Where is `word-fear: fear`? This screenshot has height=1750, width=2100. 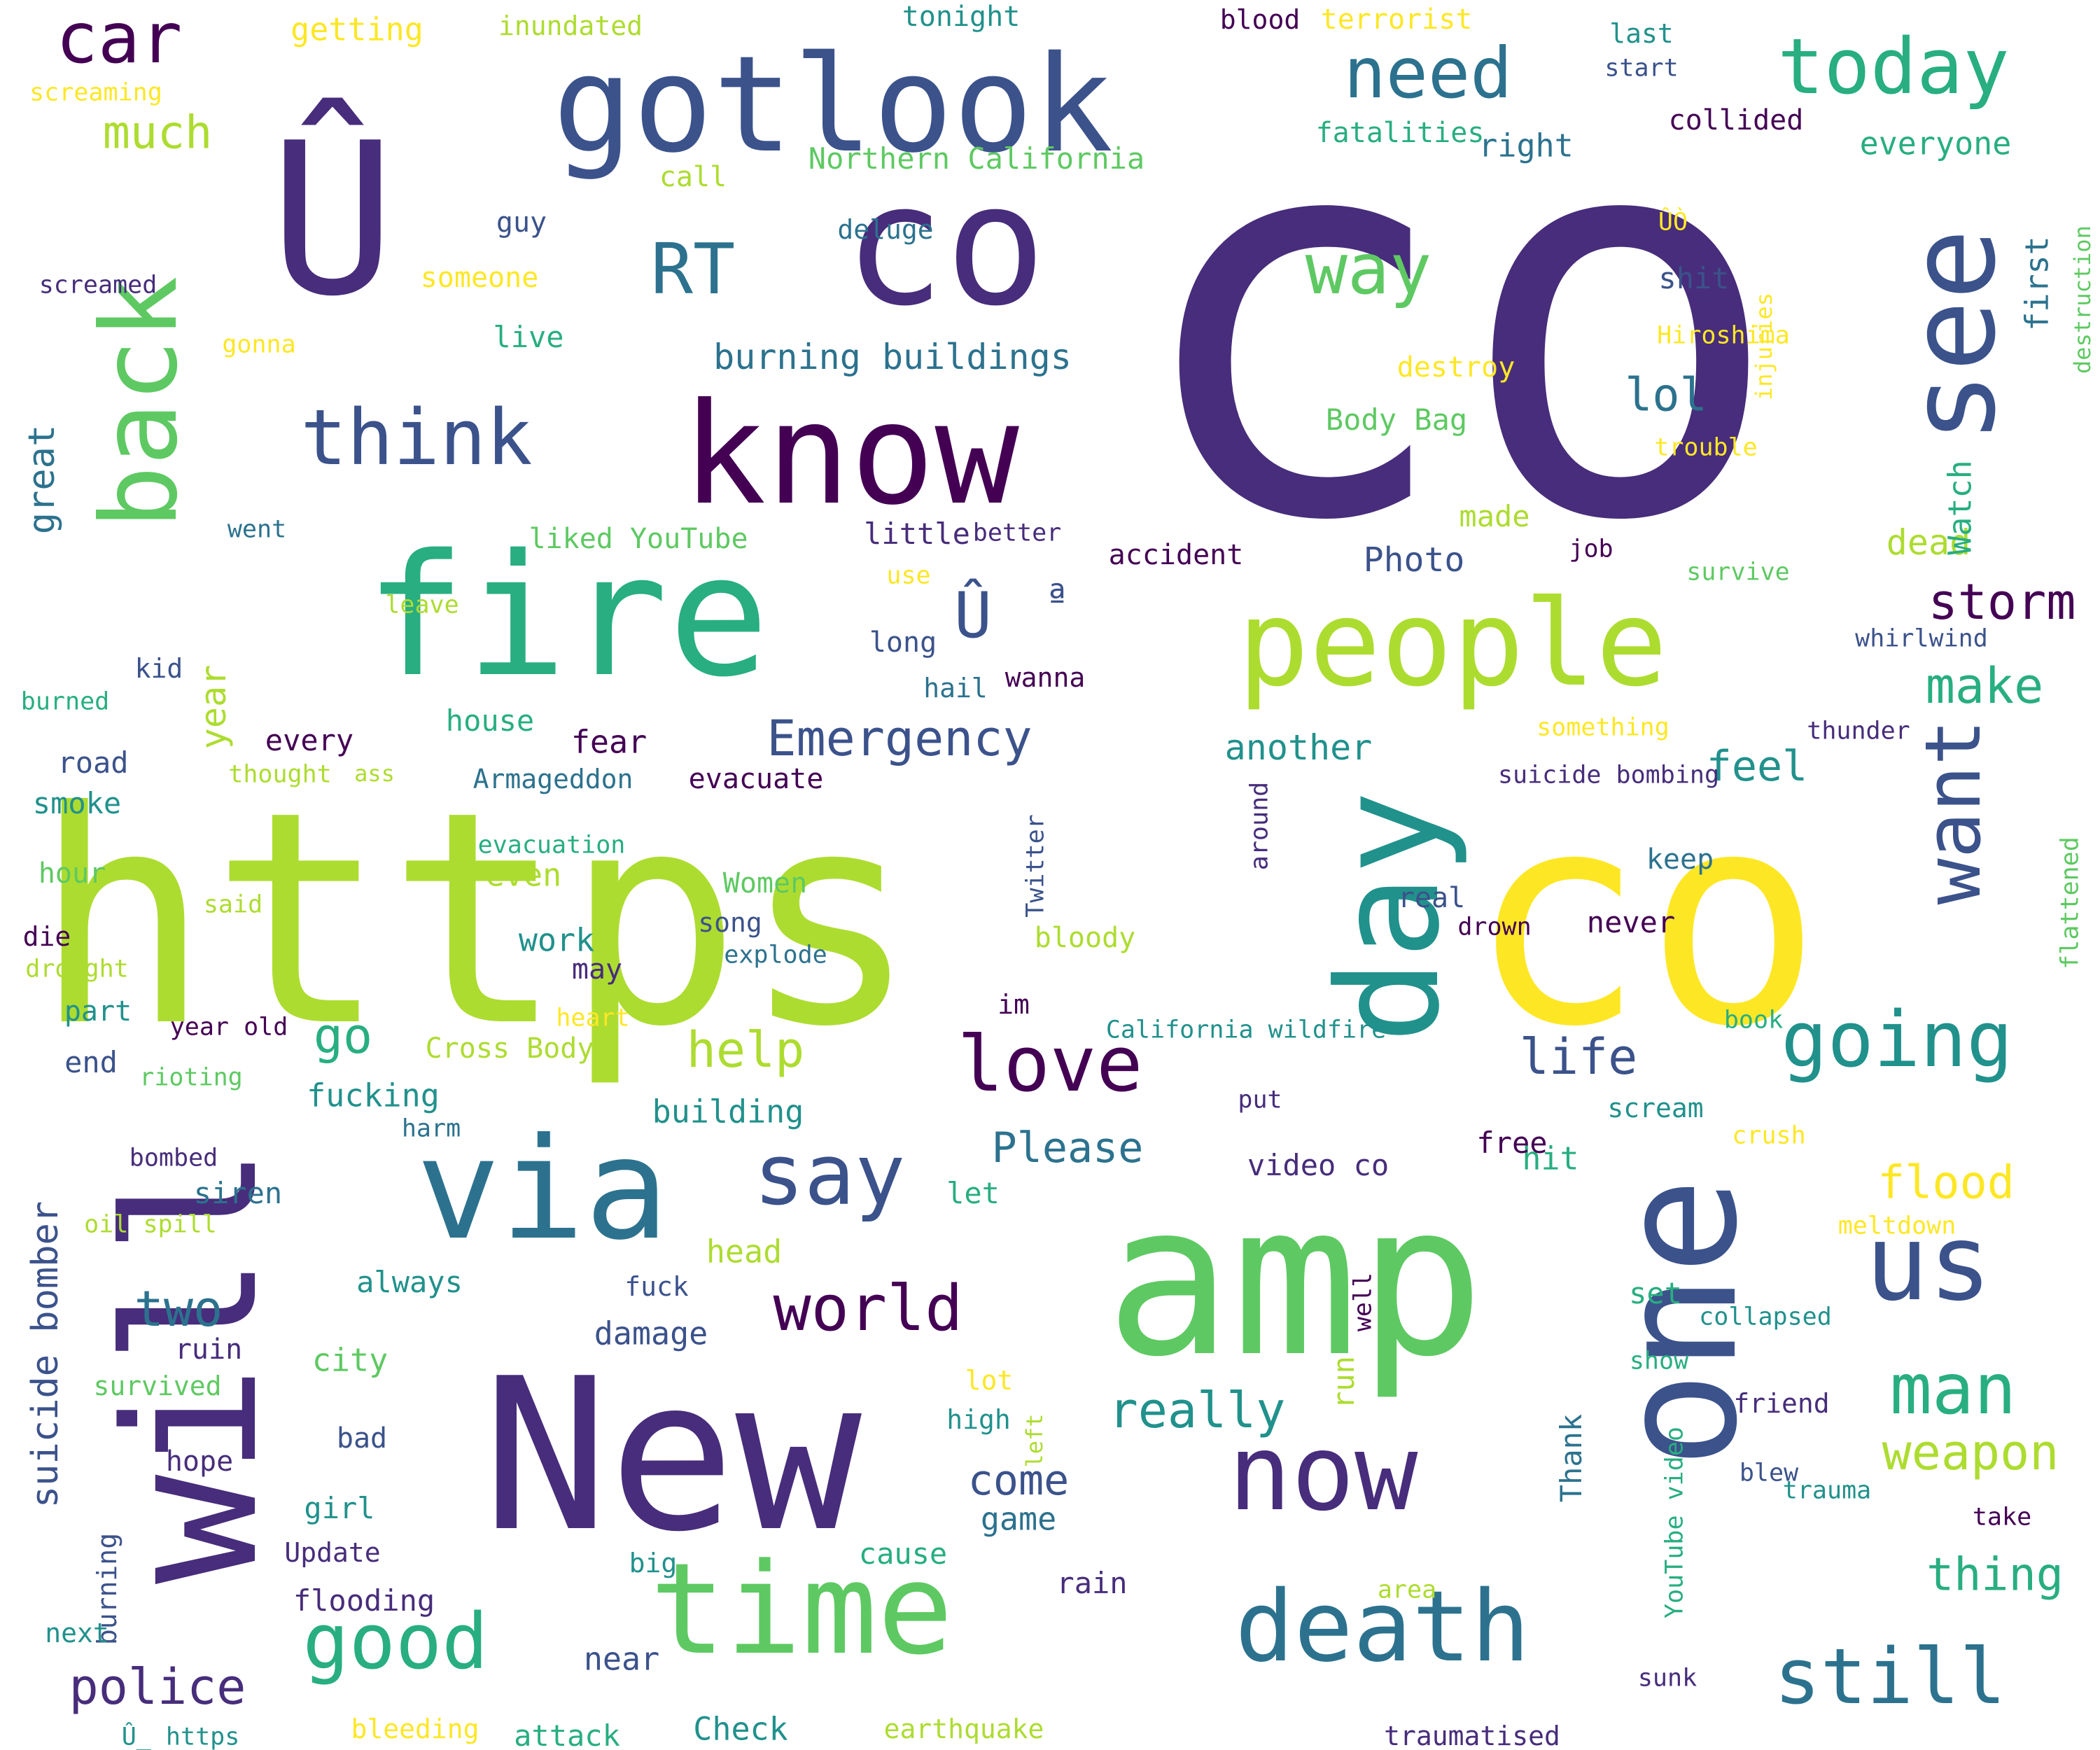
word-fear: fear is located at coordinates (609, 742).